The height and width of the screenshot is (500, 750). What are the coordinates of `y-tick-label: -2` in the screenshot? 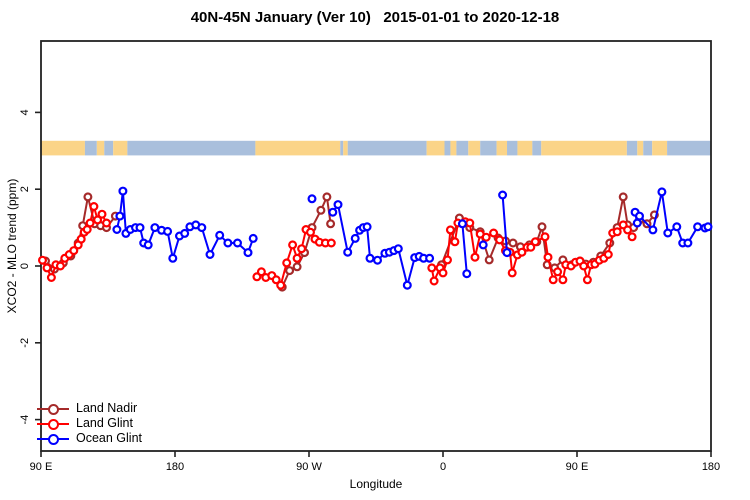 It's located at (25, 343).